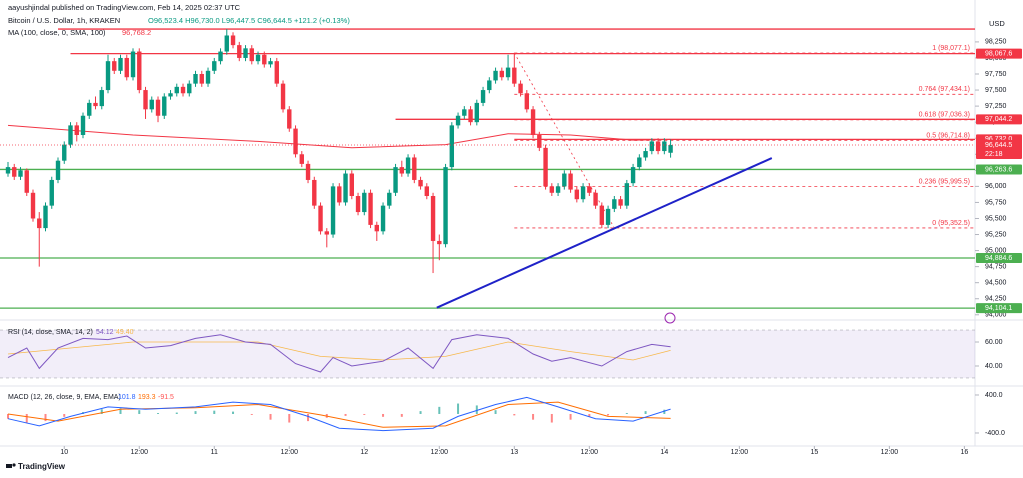 This screenshot has width=1023, height=478. What do you see at coordinates (147, 397) in the screenshot?
I see `macd-readout: 193.3` at bounding box center [147, 397].